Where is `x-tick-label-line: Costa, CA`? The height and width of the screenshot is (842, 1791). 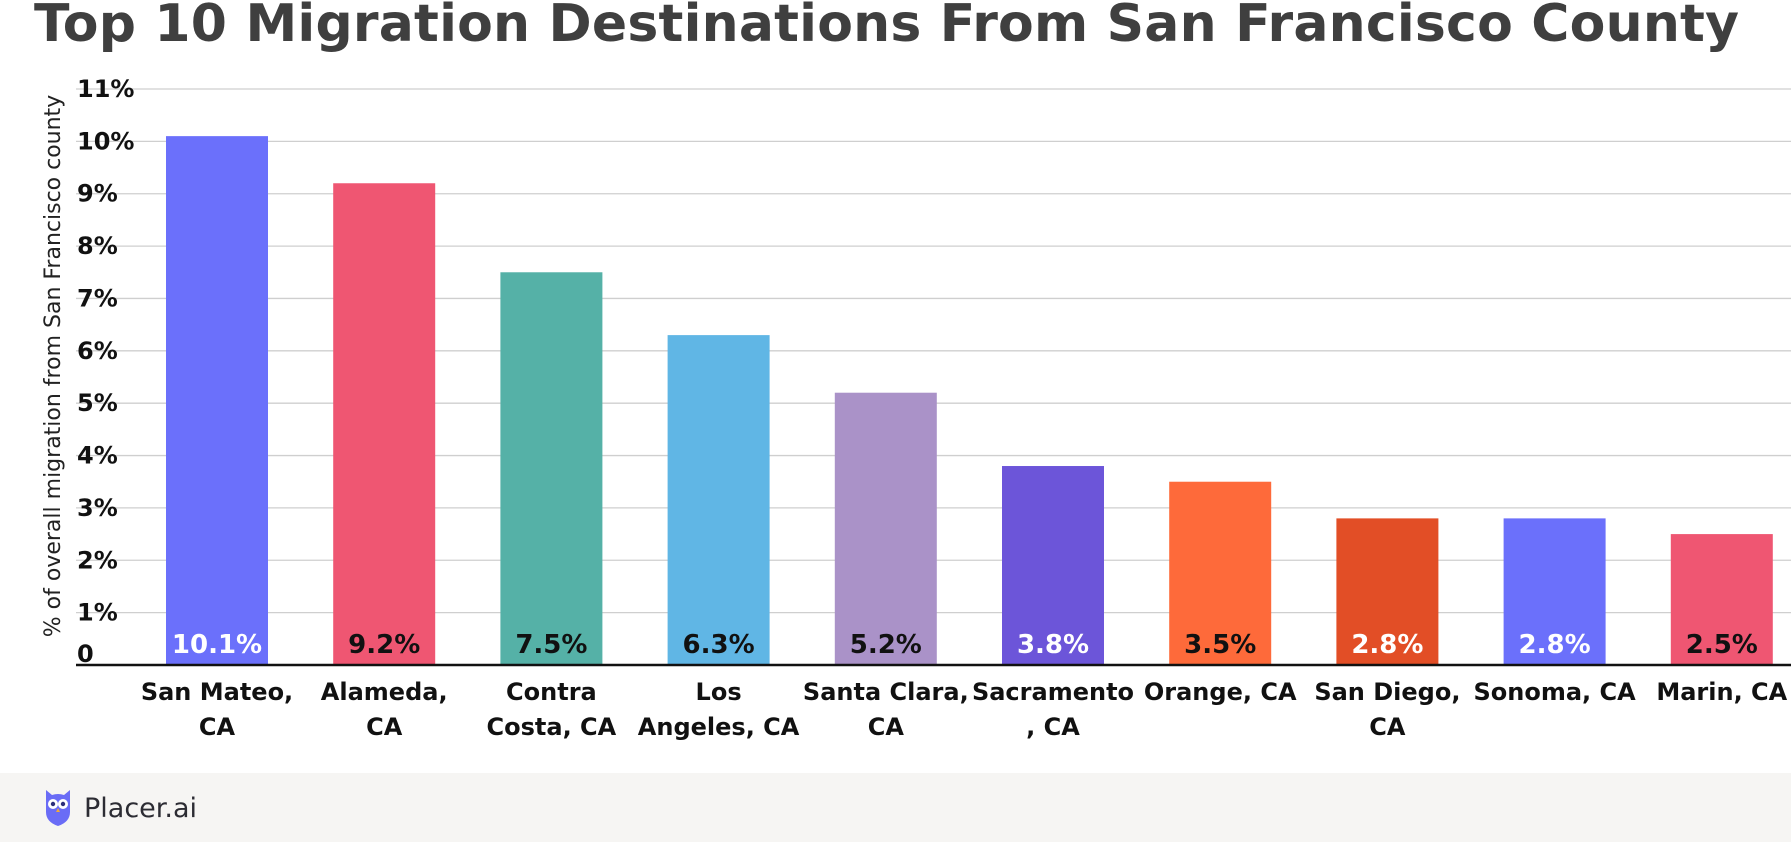
x-tick-label-line: Costa, CA is located at coordinates (552, 727).